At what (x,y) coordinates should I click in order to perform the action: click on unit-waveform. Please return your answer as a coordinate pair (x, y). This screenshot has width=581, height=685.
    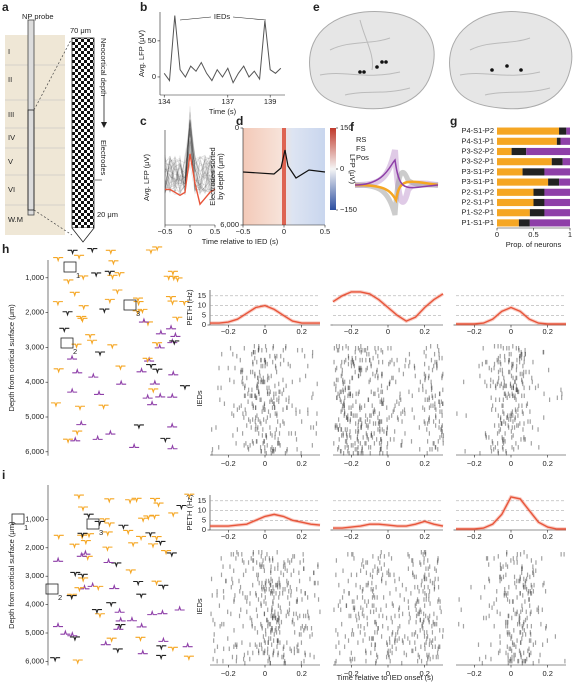
    Looking at the image, I should click on (72, 252).